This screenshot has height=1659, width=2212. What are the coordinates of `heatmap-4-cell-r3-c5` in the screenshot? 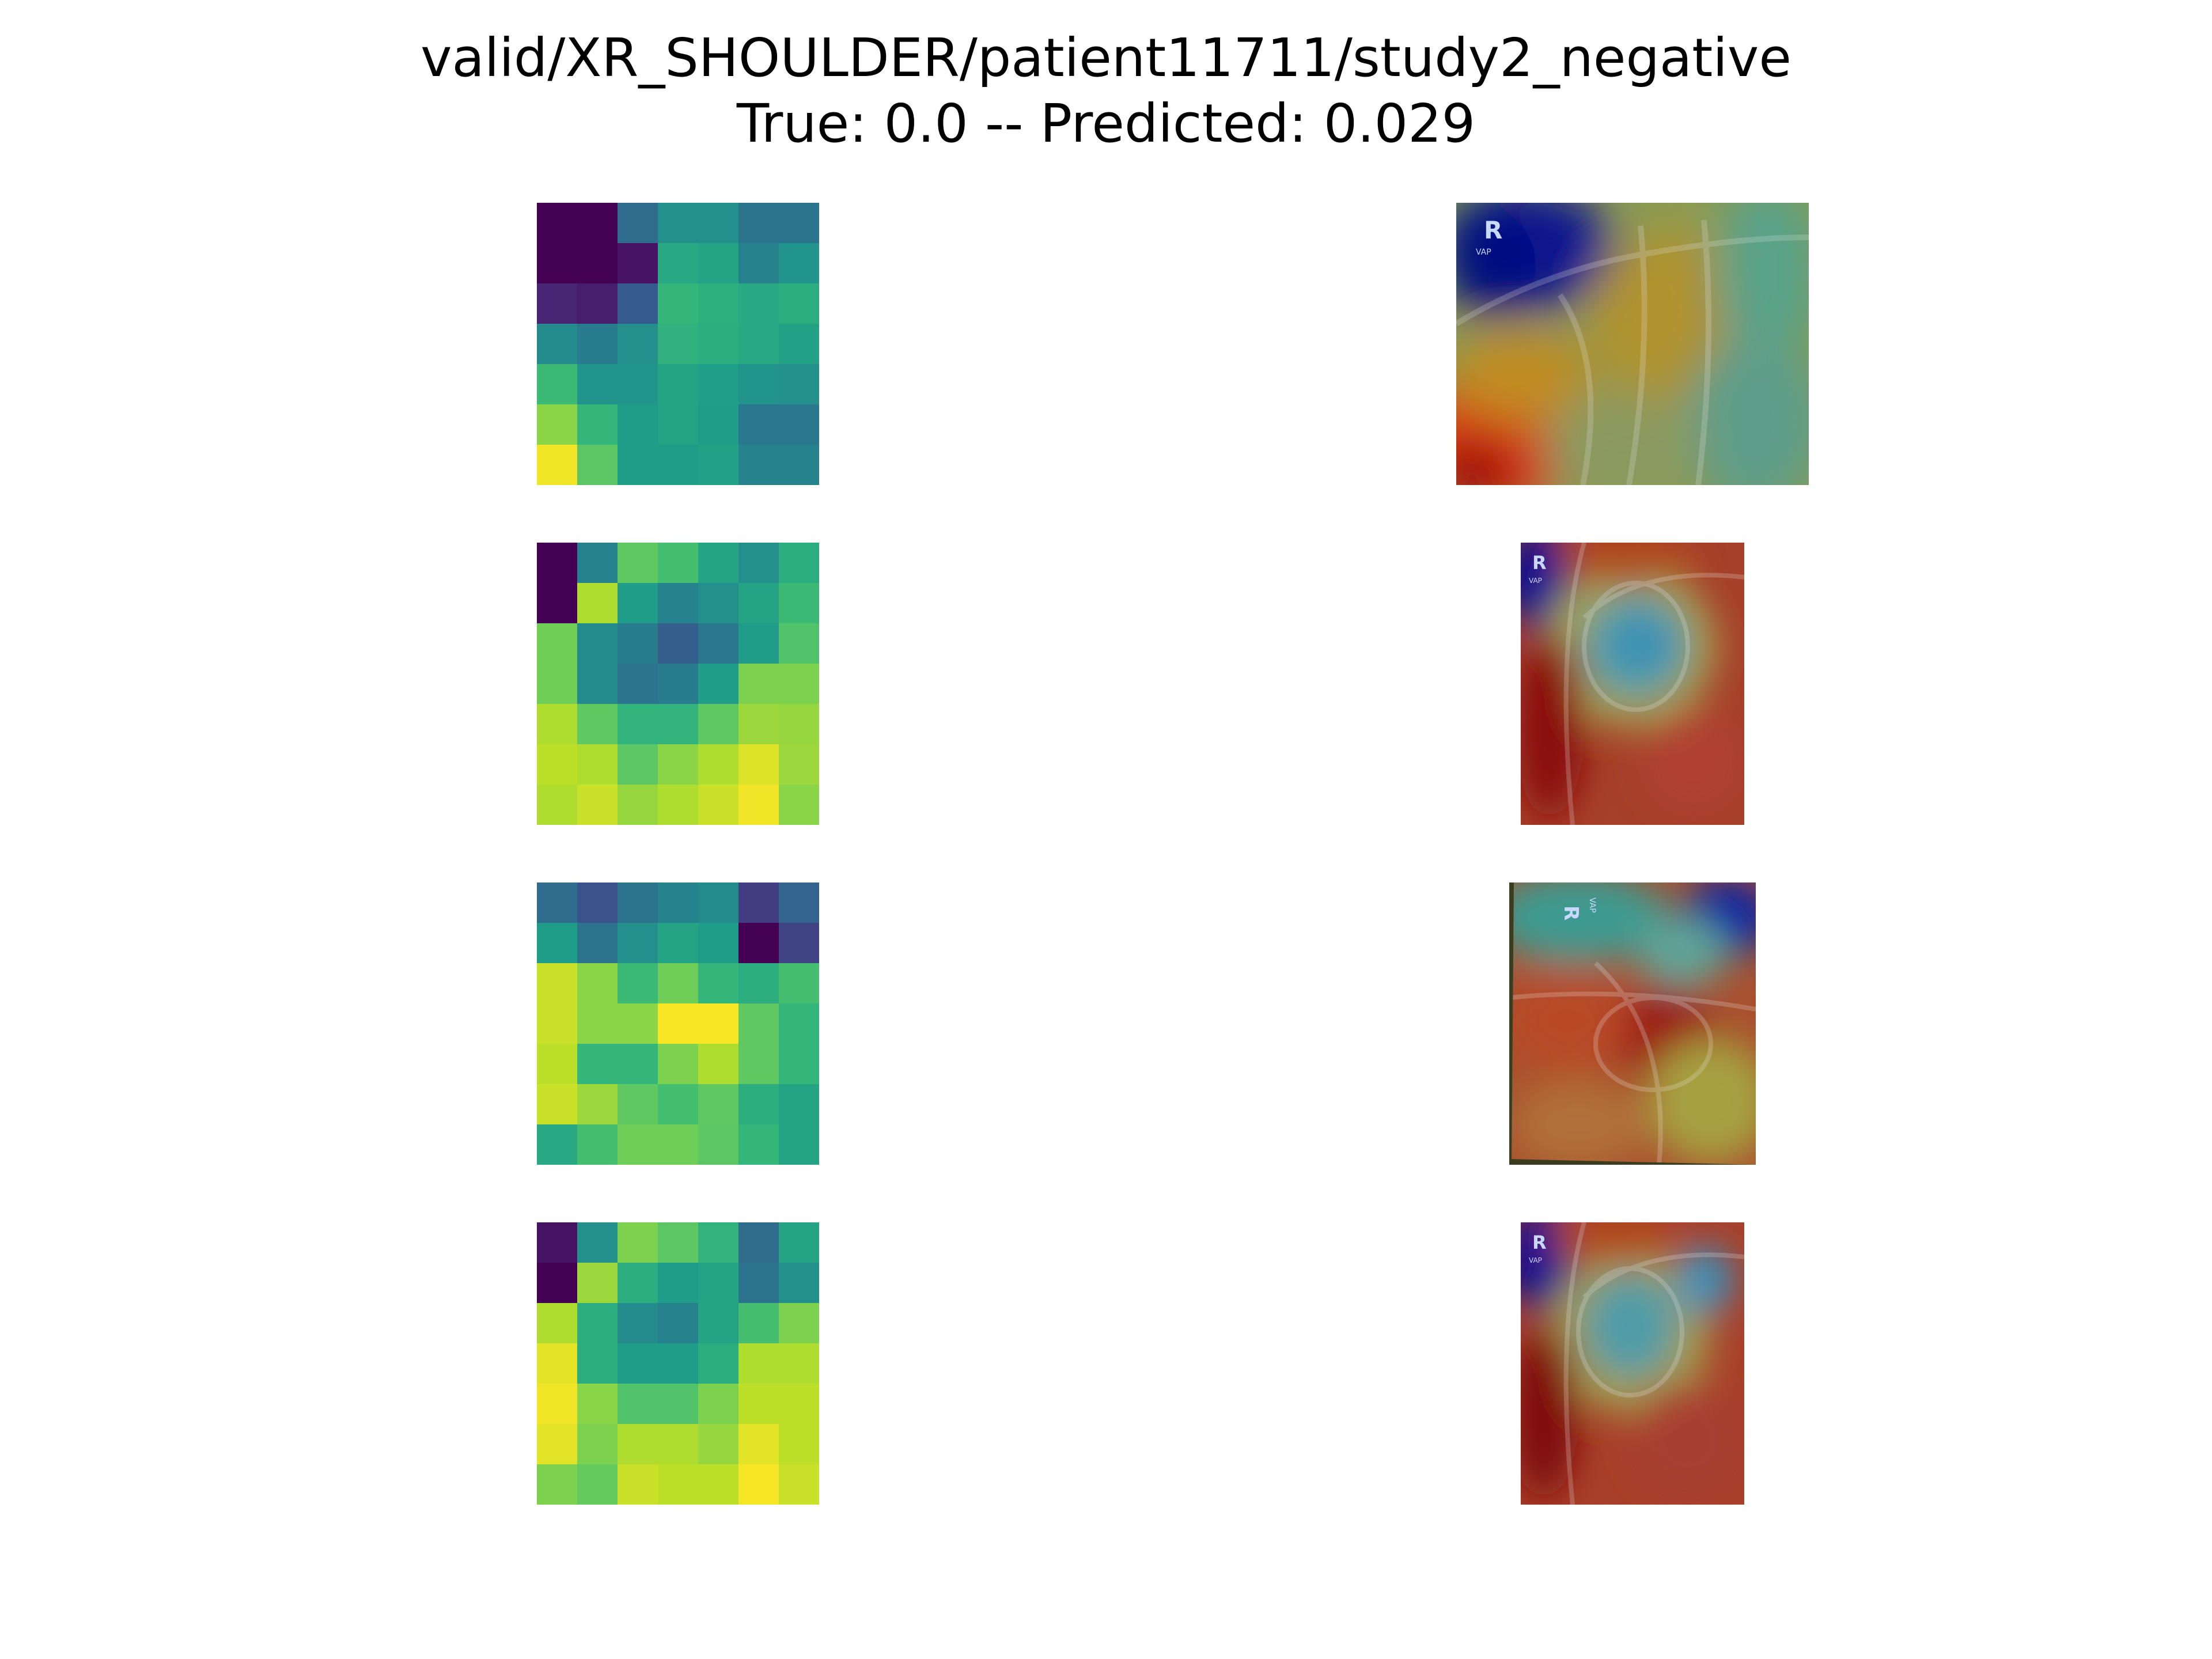 It's located at (758, 1363).